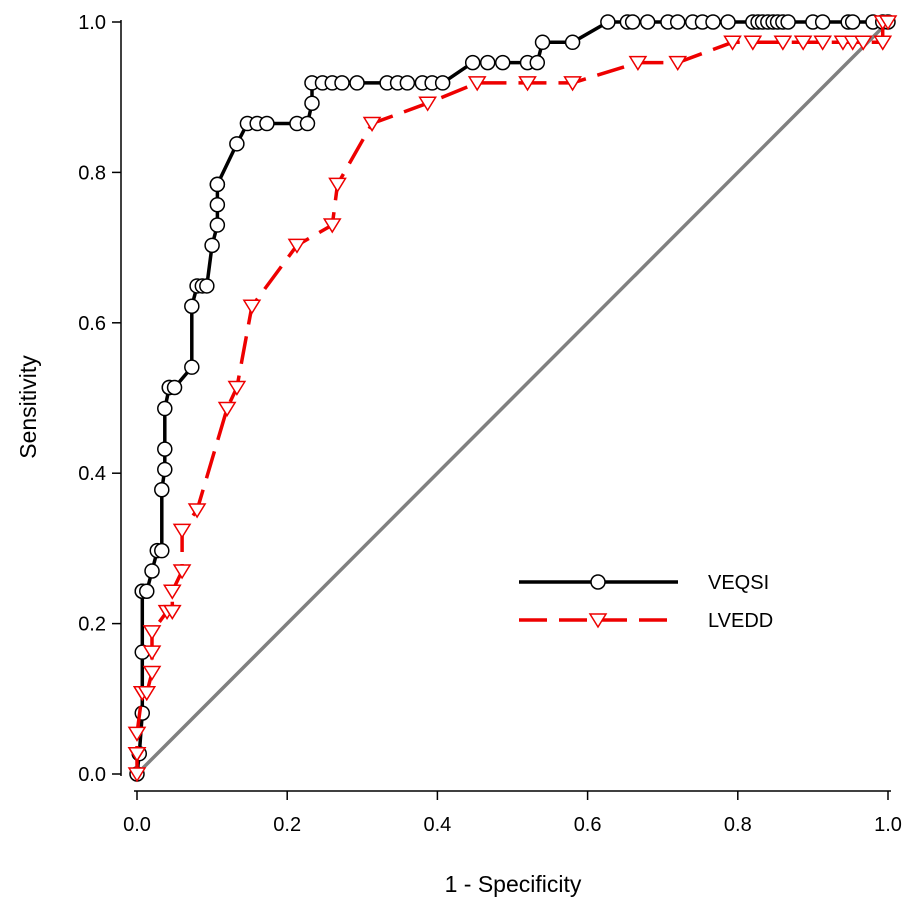  I want to click on y-tick-label: 0.8, so click(92, 173).